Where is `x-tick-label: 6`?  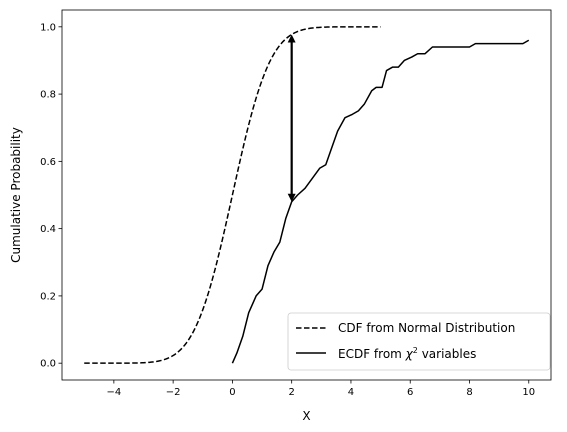 x-tick-label: 6 is located at coordinates (410, 392).